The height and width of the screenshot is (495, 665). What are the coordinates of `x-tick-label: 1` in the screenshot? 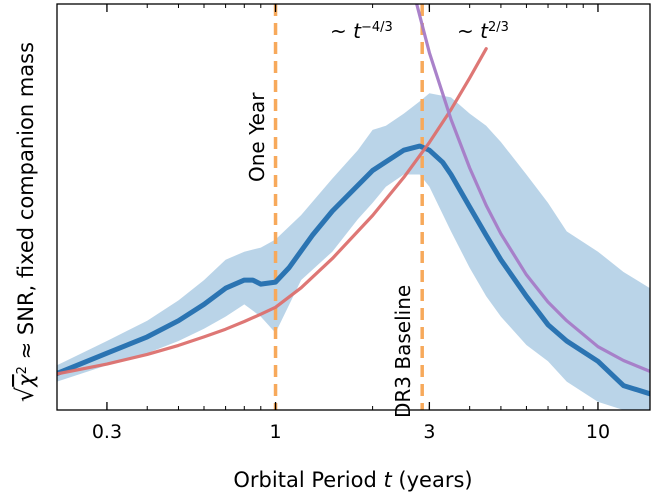 It's located at (275, 432).